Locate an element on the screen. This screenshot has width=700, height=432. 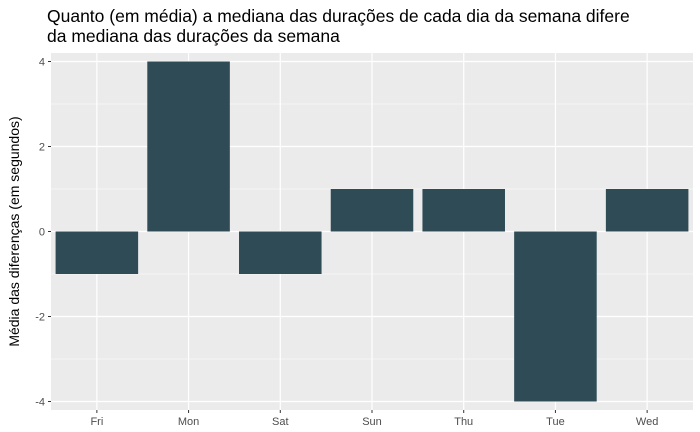
bar-thu is located at coordinates (463, 210).